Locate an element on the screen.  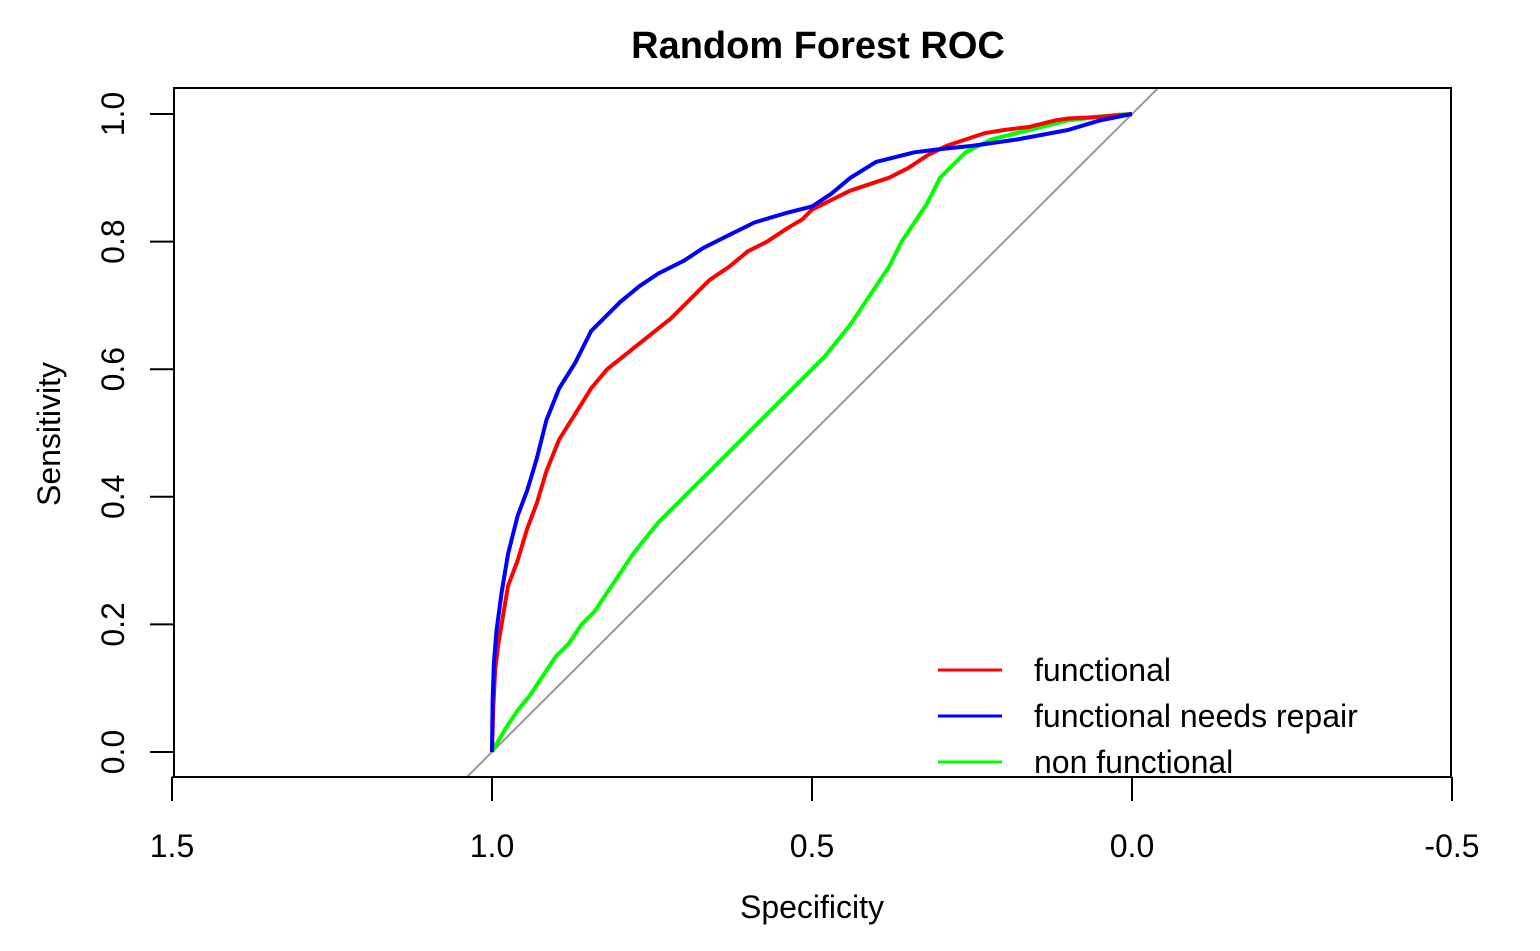
x-tick-label: -0.5 is located at coordinates (1451, 846).